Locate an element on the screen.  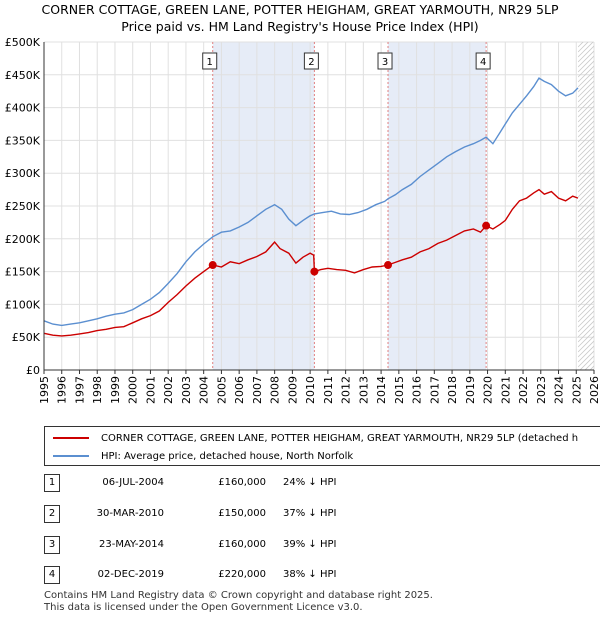
x-tick-label: 1998 is located at coordinates (97, 390).